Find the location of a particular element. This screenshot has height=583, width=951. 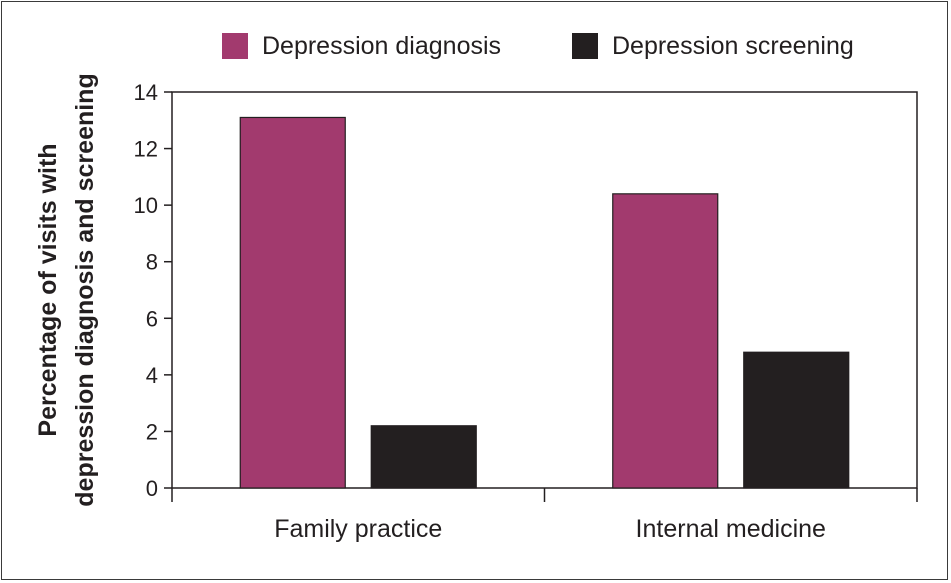

y-axis-label-line-2: depression diagnosis and screening is located at coordinates (85, 289).